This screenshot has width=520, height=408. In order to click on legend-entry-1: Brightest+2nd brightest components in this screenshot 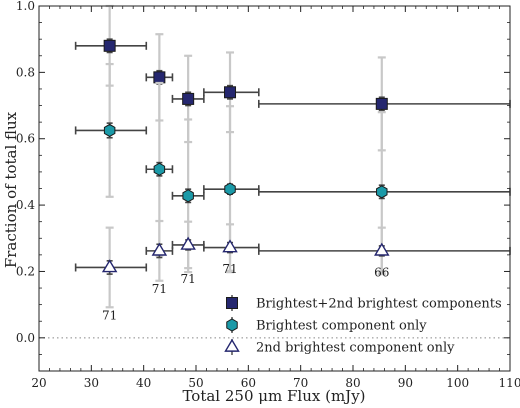, I will do `click(364, 303)`.